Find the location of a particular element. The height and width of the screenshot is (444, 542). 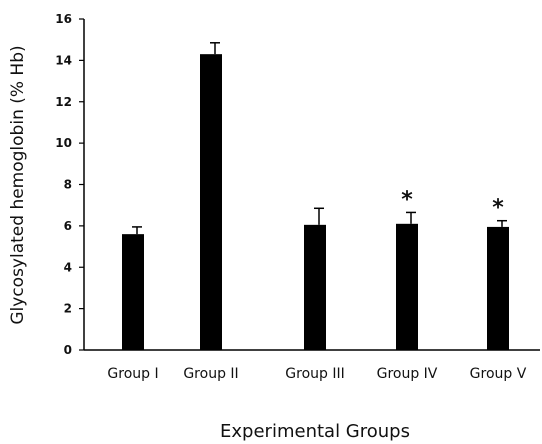

x-tick-label: Group IV is located at coordinates (407, 374).